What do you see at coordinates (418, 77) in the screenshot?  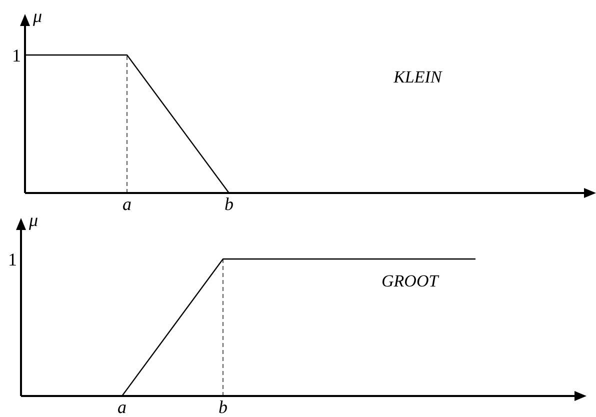 I see `text: KLEIN` at bounding box center [418, 77].